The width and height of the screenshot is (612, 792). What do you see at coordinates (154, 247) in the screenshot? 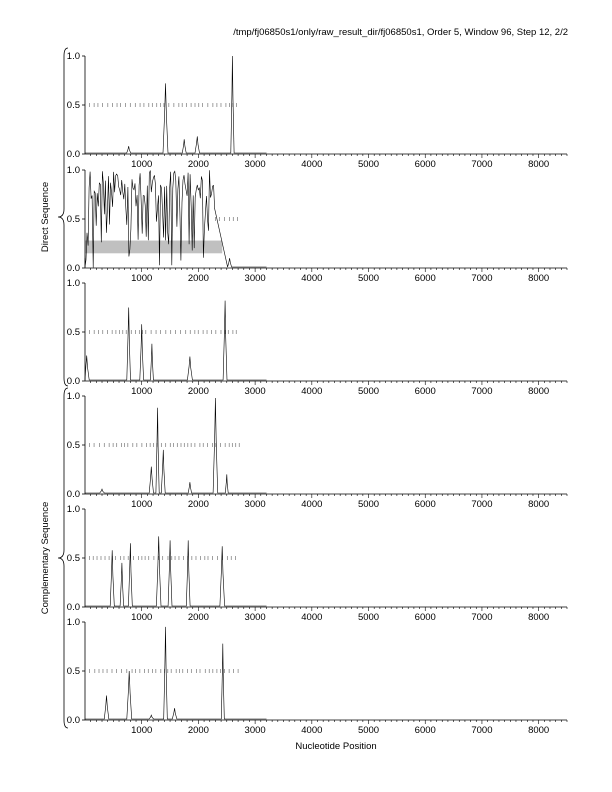
I see `orf-highlight-band` at bounding box center [154, 247].